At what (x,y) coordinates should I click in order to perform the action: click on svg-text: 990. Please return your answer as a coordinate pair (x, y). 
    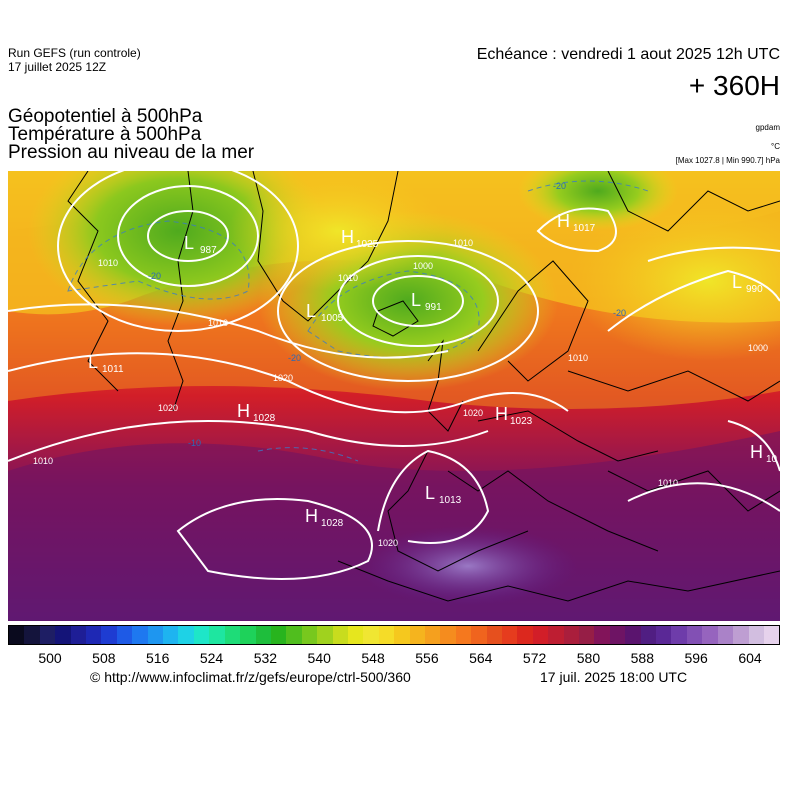
    Looking at the image, I should click on (754, 289).